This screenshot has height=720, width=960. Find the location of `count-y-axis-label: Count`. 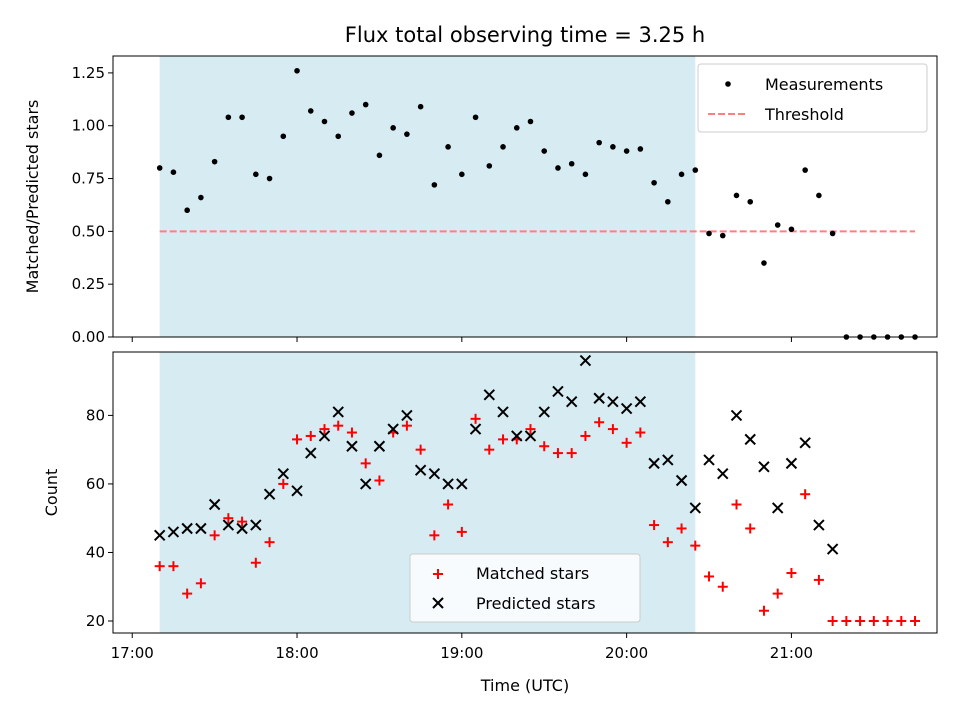

count-y-axis-label: Count is located at coordinates (51, 493).